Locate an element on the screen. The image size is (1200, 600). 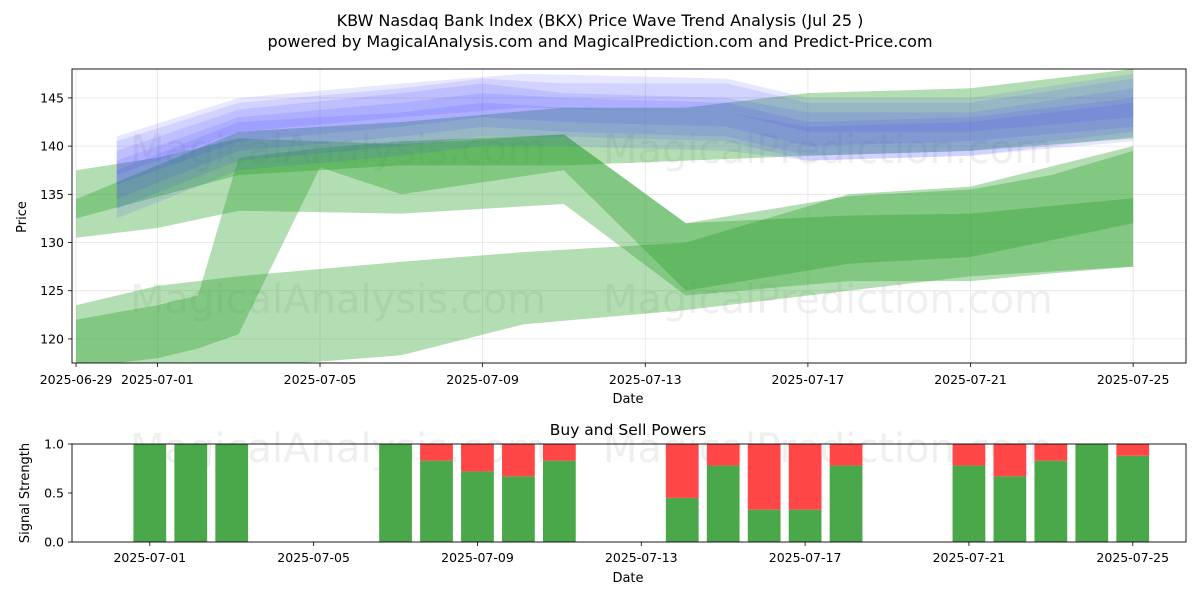
signal-chart-title: Buy and Sell Powers is located at coordinates (628, 430).